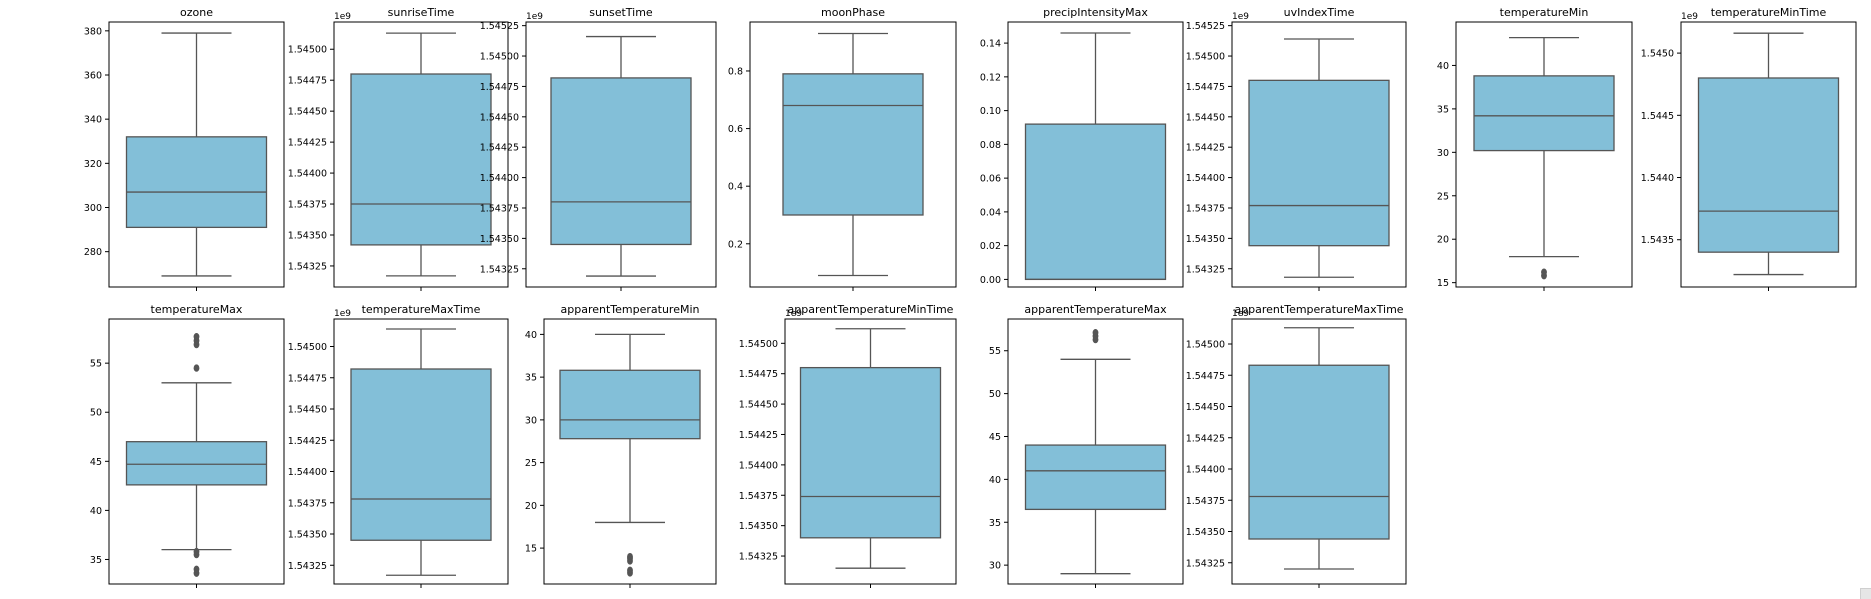  What do you see at coordinates (621, 12) in the screenshot?
I see `panel-title: sunsetTime` at bounding box center [621, 12].